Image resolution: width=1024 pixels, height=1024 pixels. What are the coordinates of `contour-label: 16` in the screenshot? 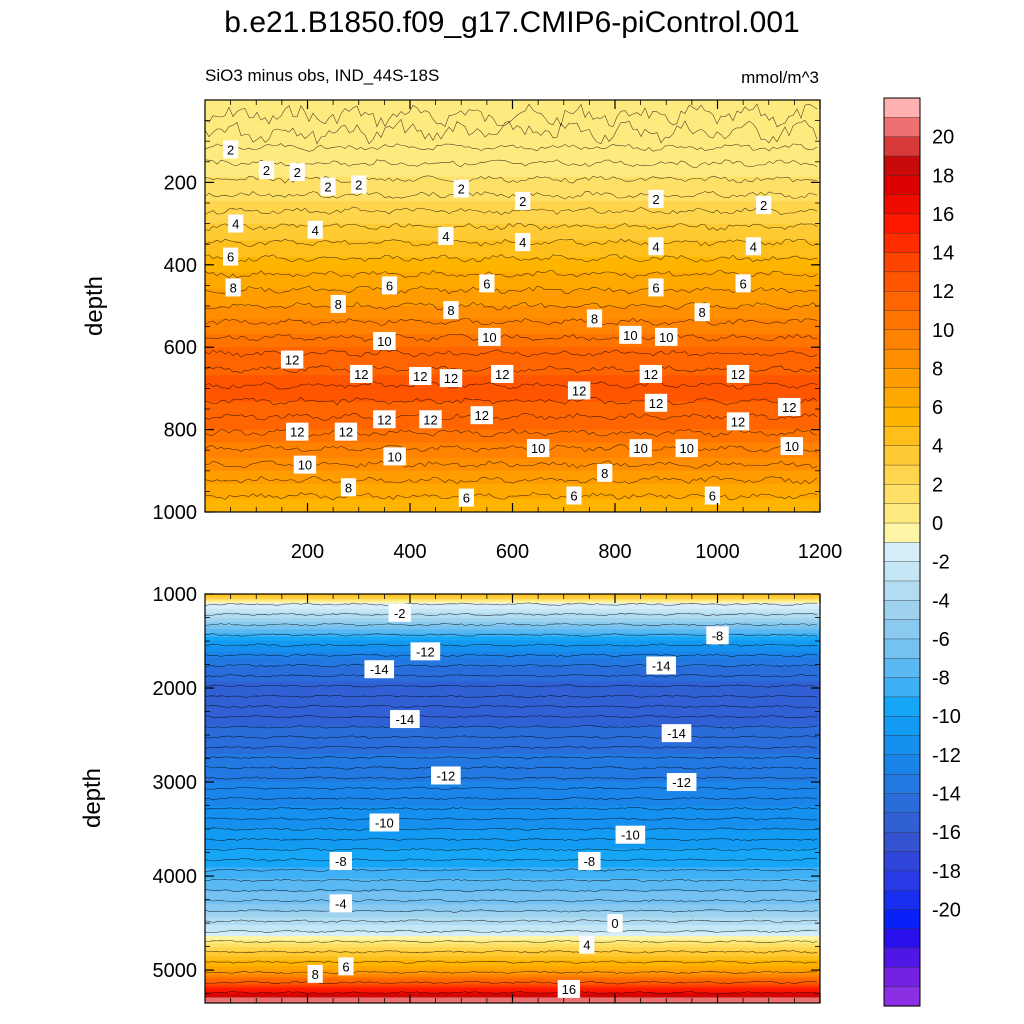 It's located at (569, 988).